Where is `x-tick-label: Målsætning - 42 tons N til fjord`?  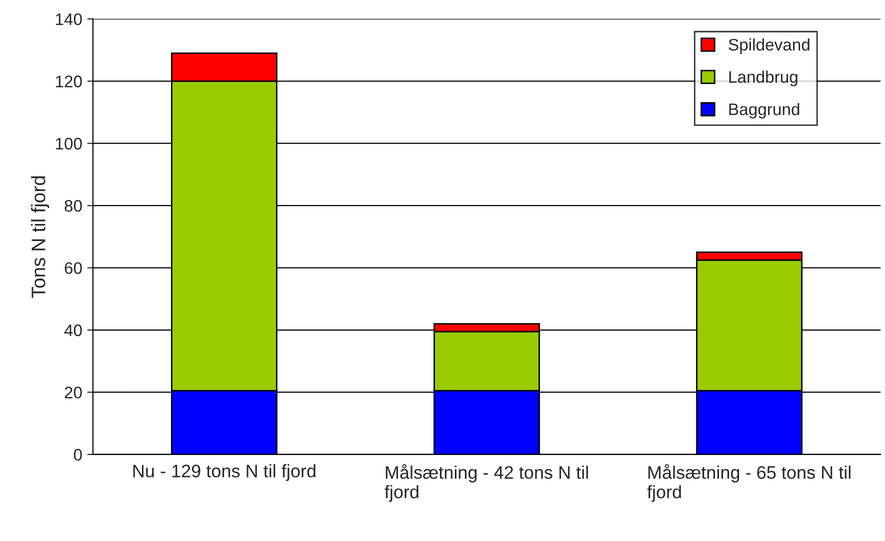
x-tick-label: Målsætning - 42 tons N til fjord is located at coordinates (486, 483).